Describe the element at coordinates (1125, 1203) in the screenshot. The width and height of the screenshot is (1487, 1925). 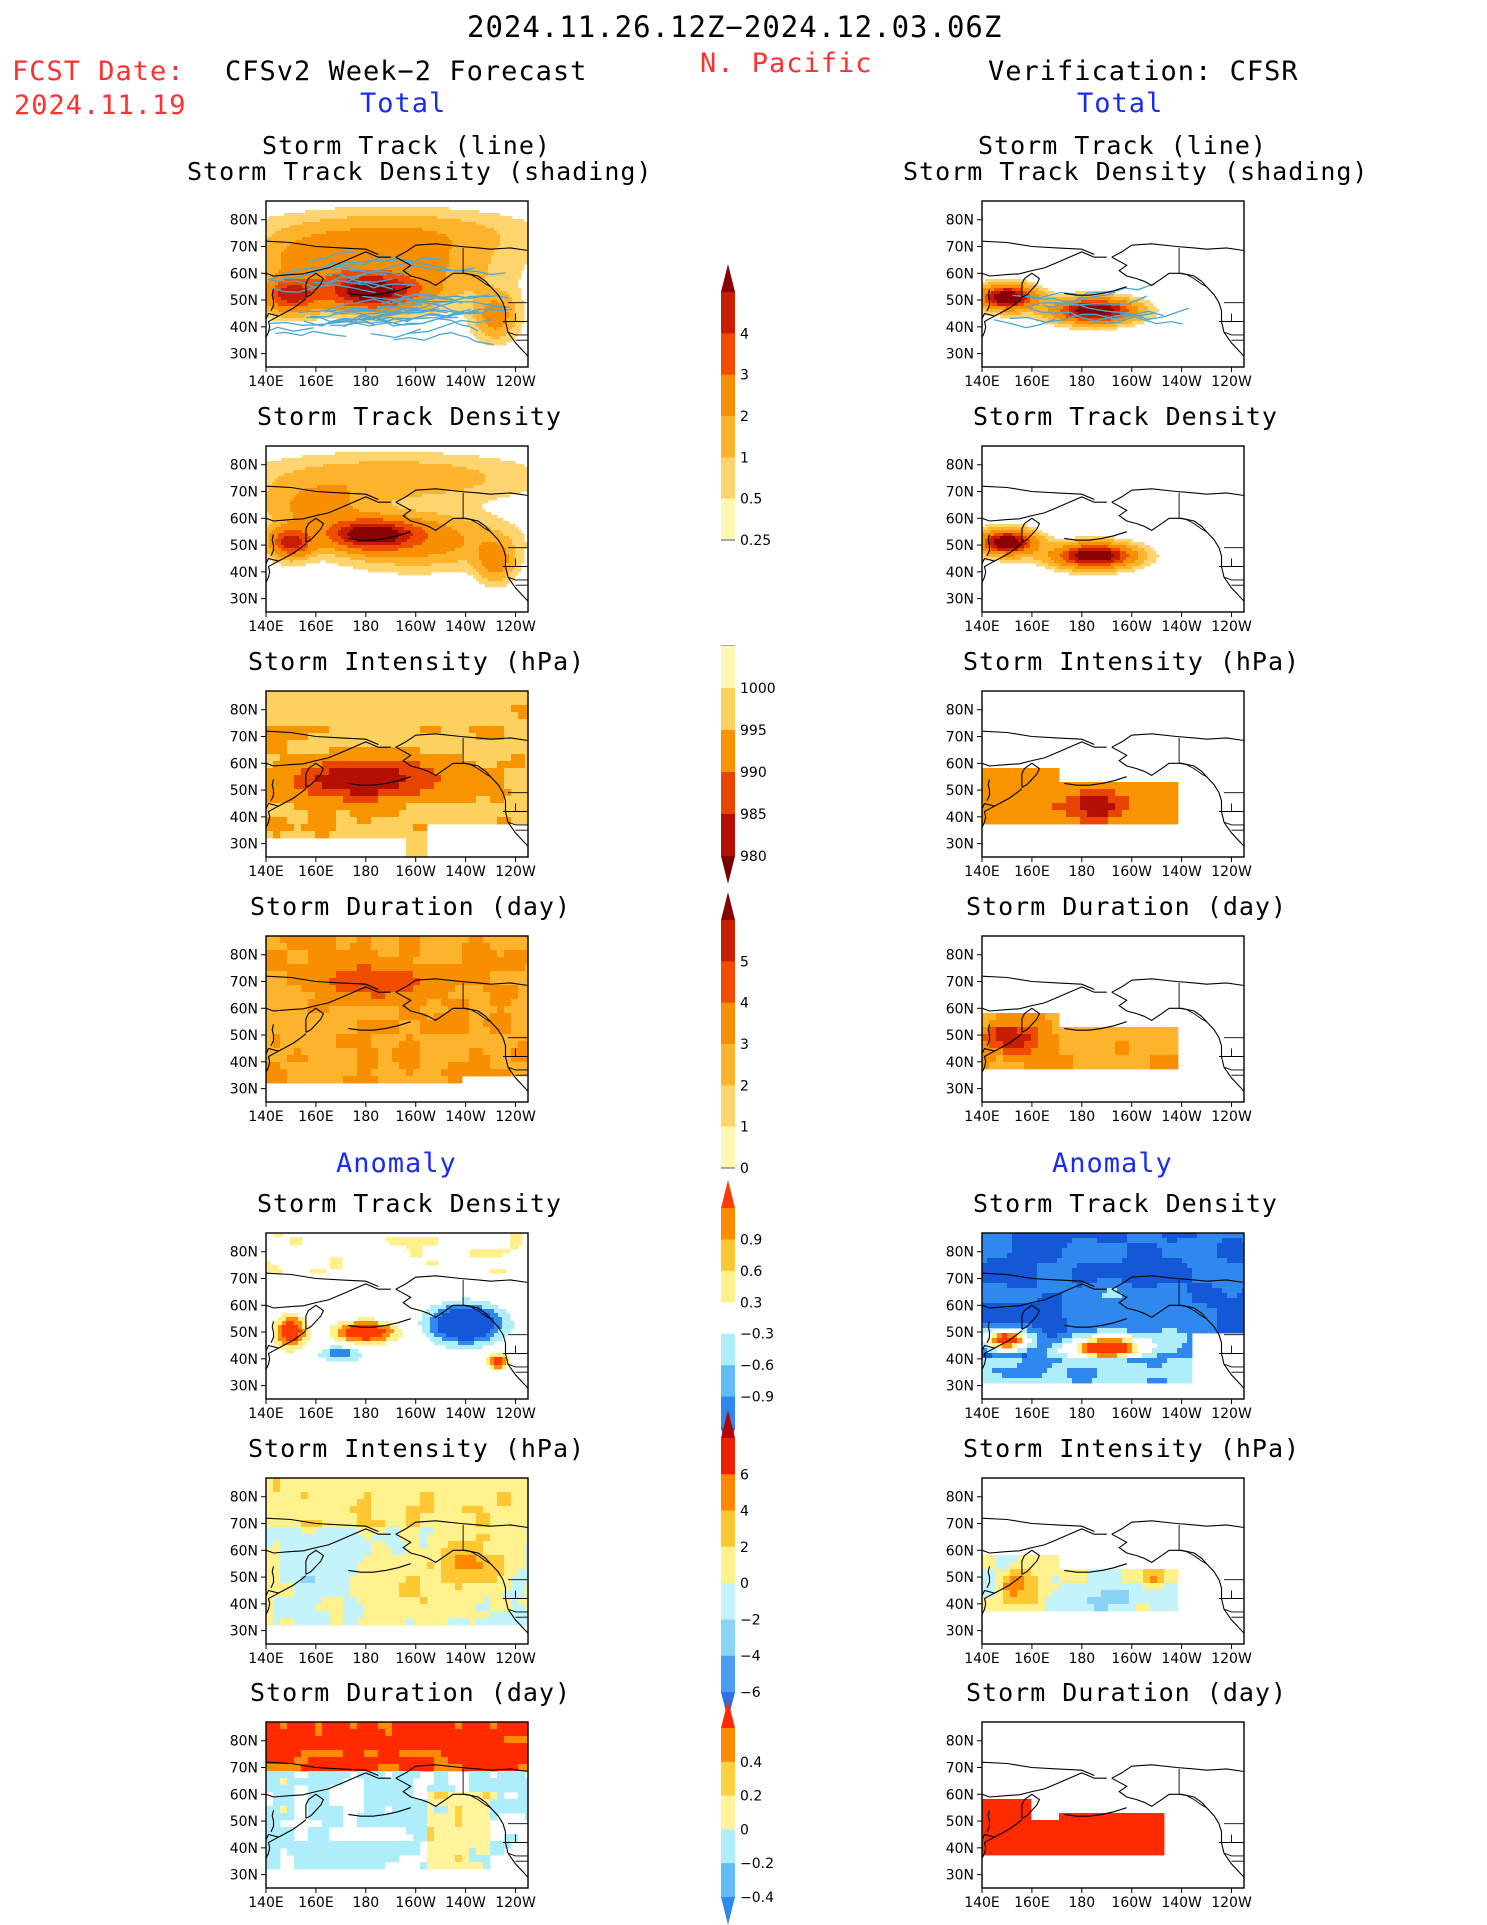
I see `title-r5: Storm Track Density` at that location.